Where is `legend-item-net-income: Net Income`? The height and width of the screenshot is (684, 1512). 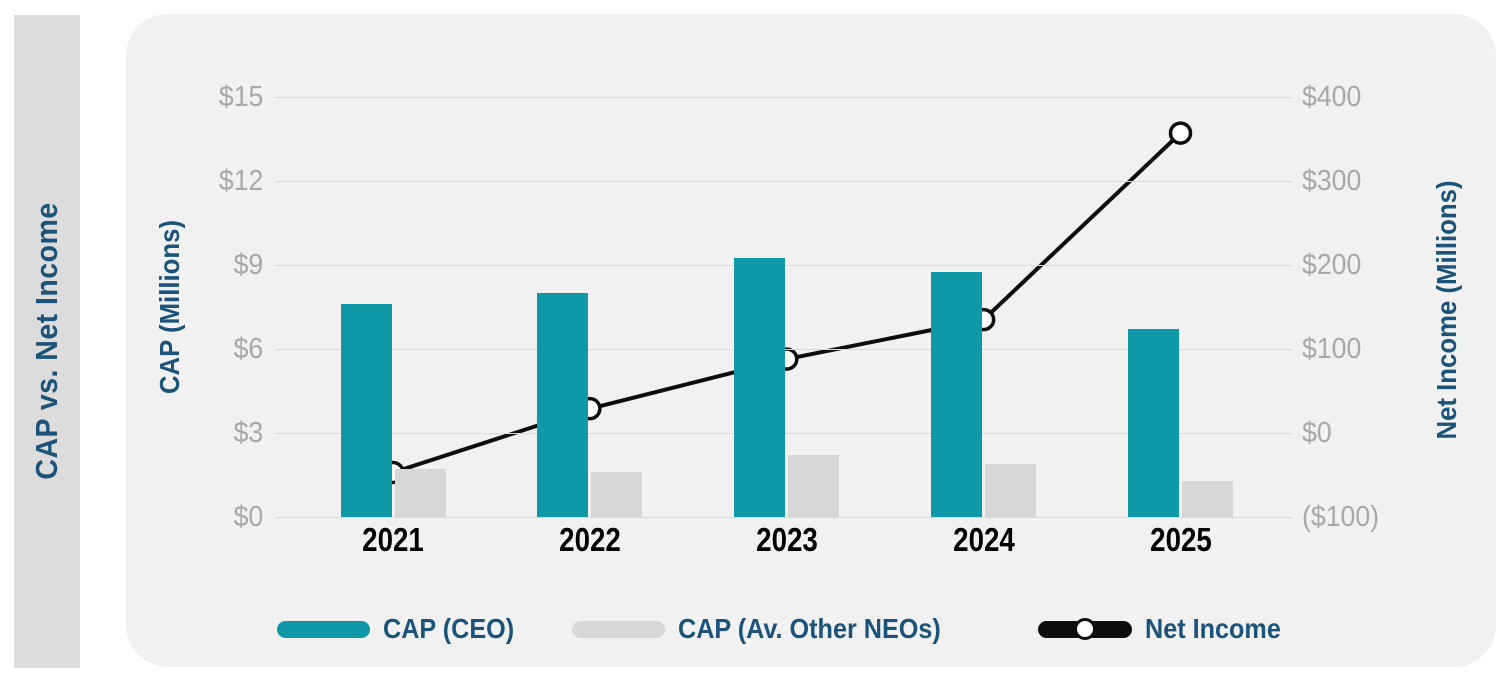 legend-item-net-income: Net Income is located at coordinates (1167, 629).